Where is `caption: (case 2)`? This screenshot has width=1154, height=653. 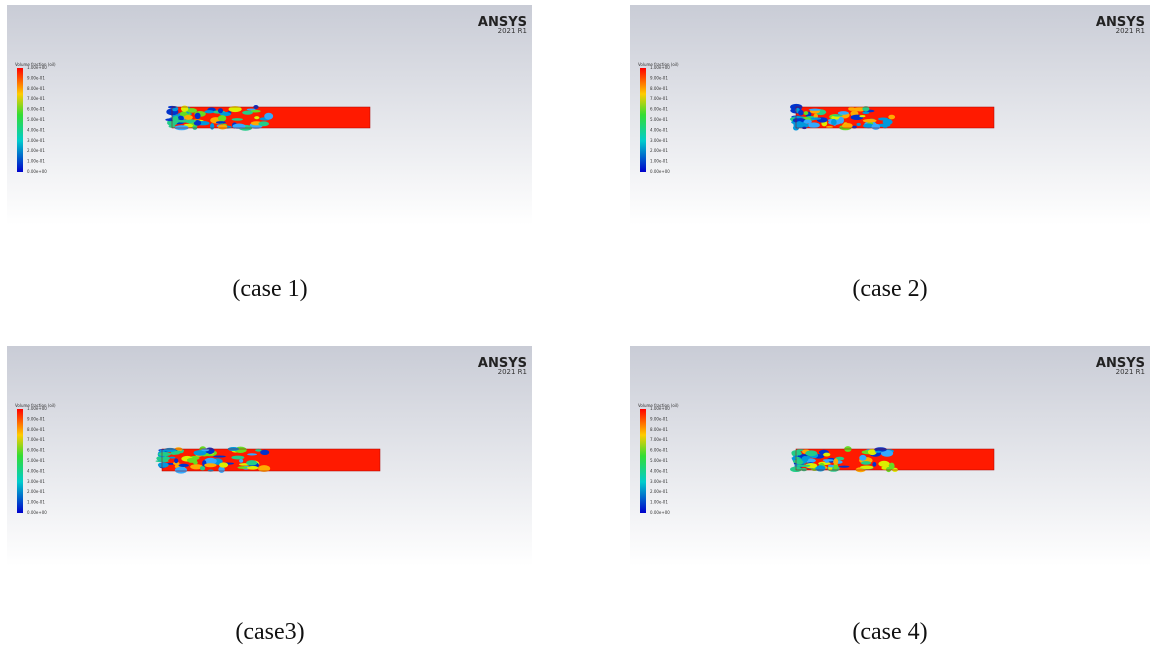
caption: (case 2) is located at coordinates (889, 289).